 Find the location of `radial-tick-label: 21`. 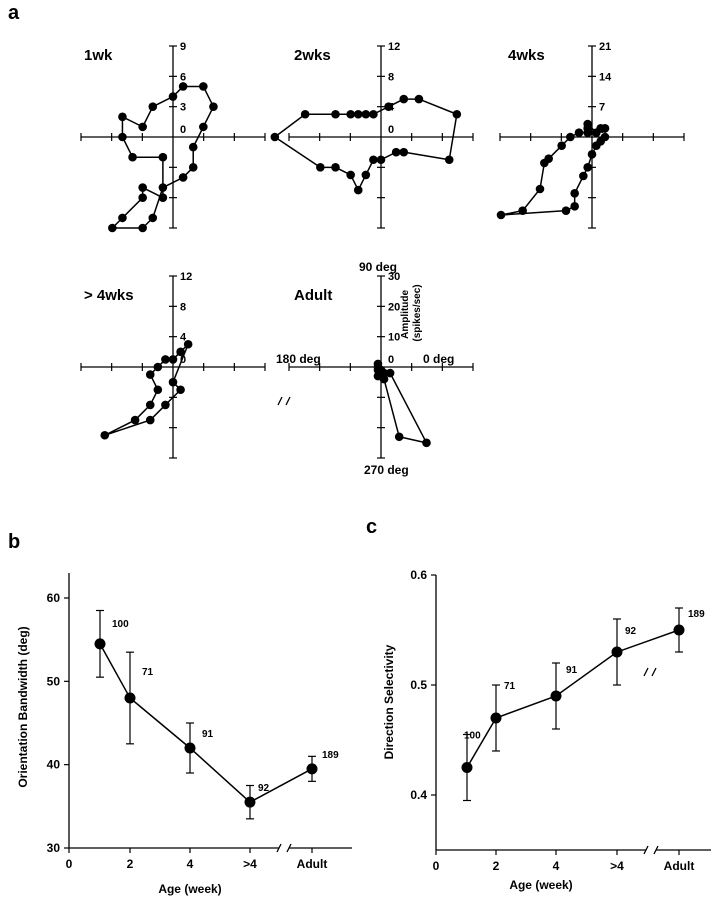

radial-tick-label: 21 is located at coordinates (605, 47).